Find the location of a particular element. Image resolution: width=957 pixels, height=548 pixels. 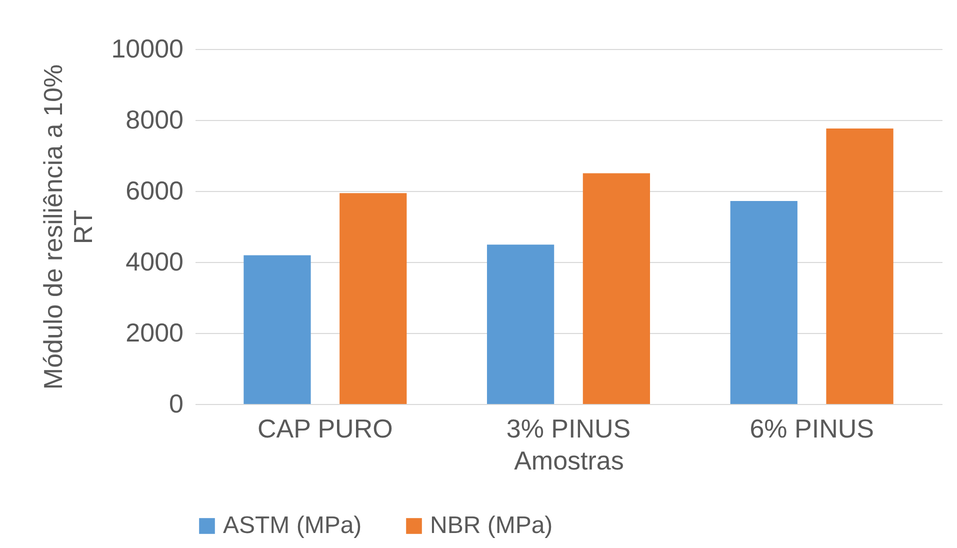

y-axis-title: Módulo de resiliência a 10% RT is located at coordinates (68, 227).